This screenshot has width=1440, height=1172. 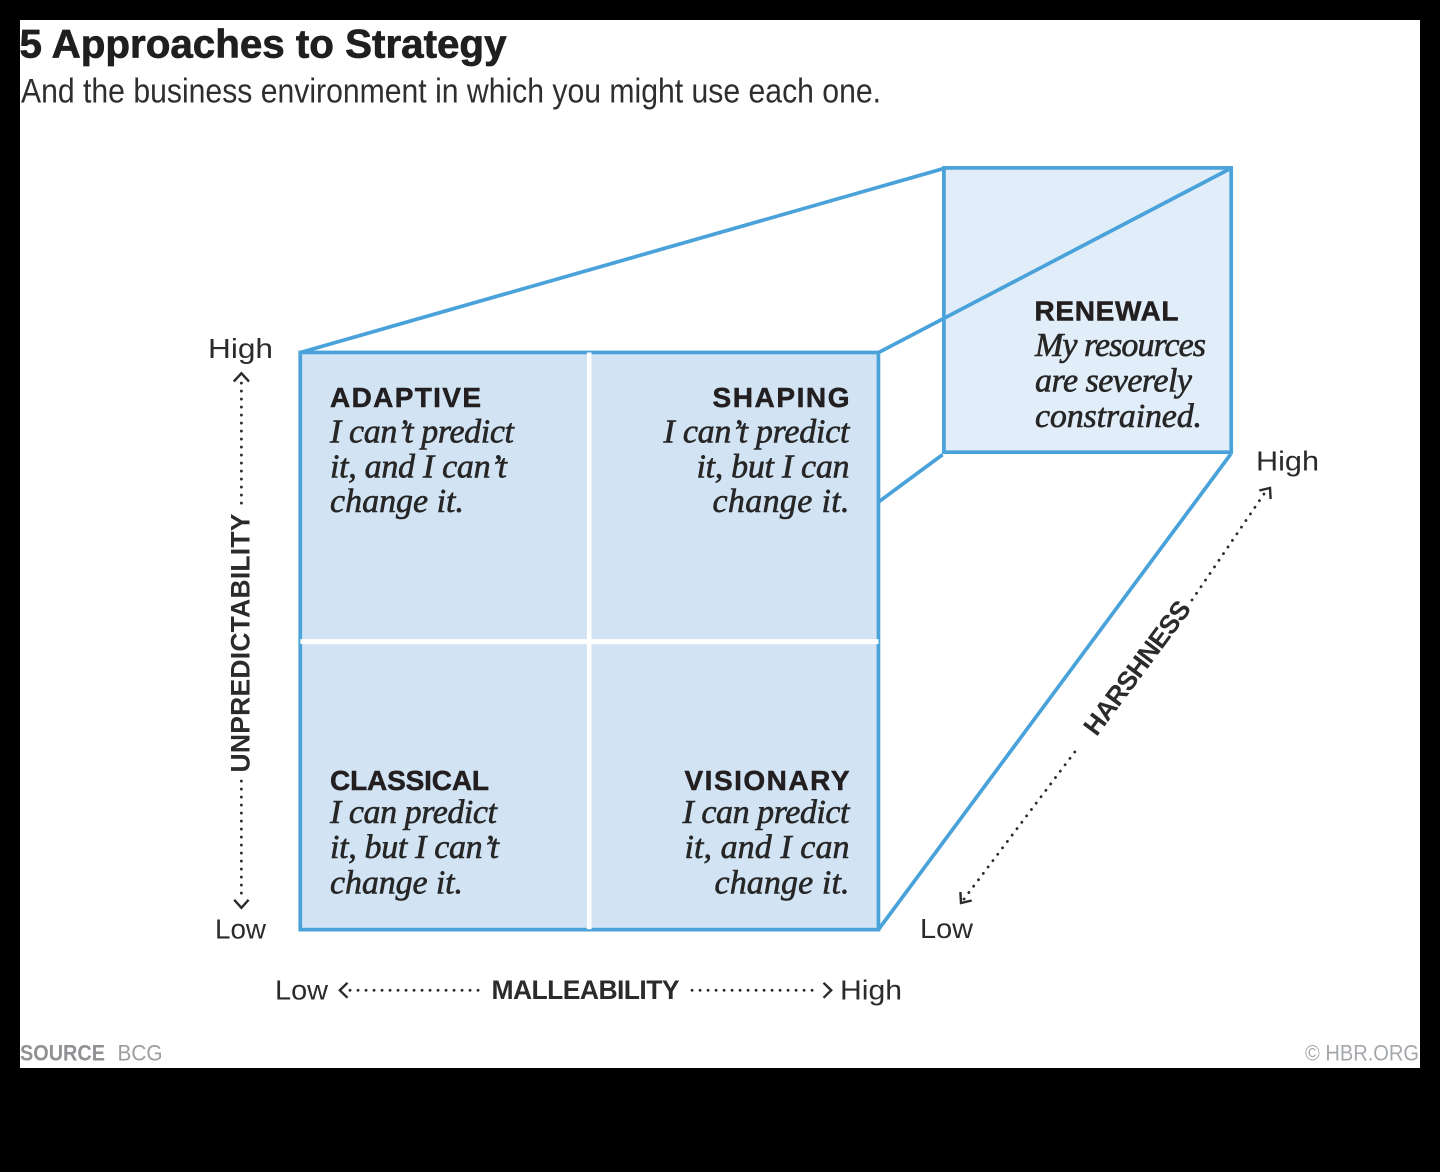 I want to click on svg-text: it, and I can, so click(x=767, y=847).